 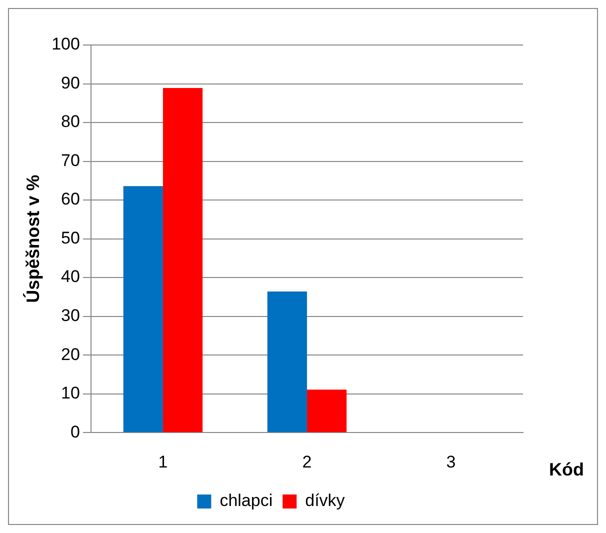 What do you see at coordinates (70, 238) in the screenshot?
I see `y-tick-label: 50` at bounding box center [70, 238].